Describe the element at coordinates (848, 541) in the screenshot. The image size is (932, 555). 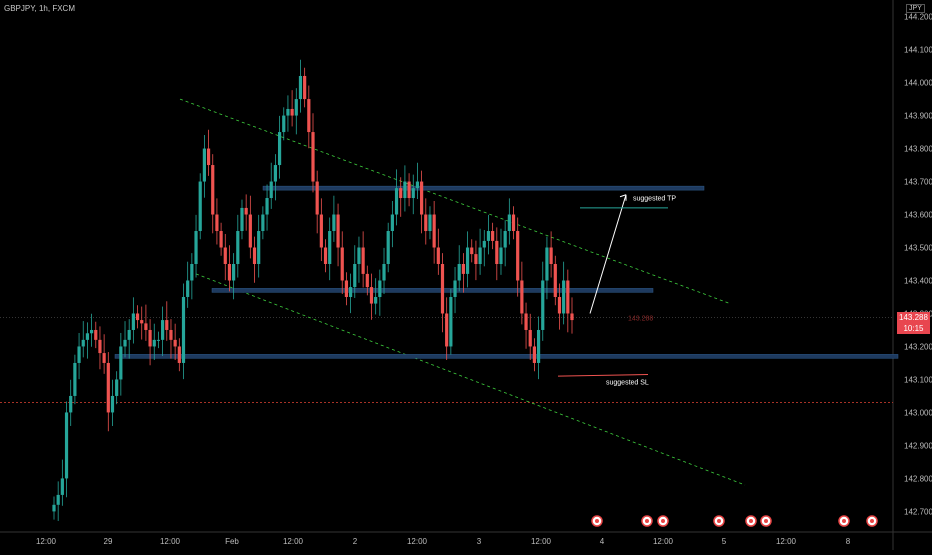
I see `time-tick-label: 8` at that location.